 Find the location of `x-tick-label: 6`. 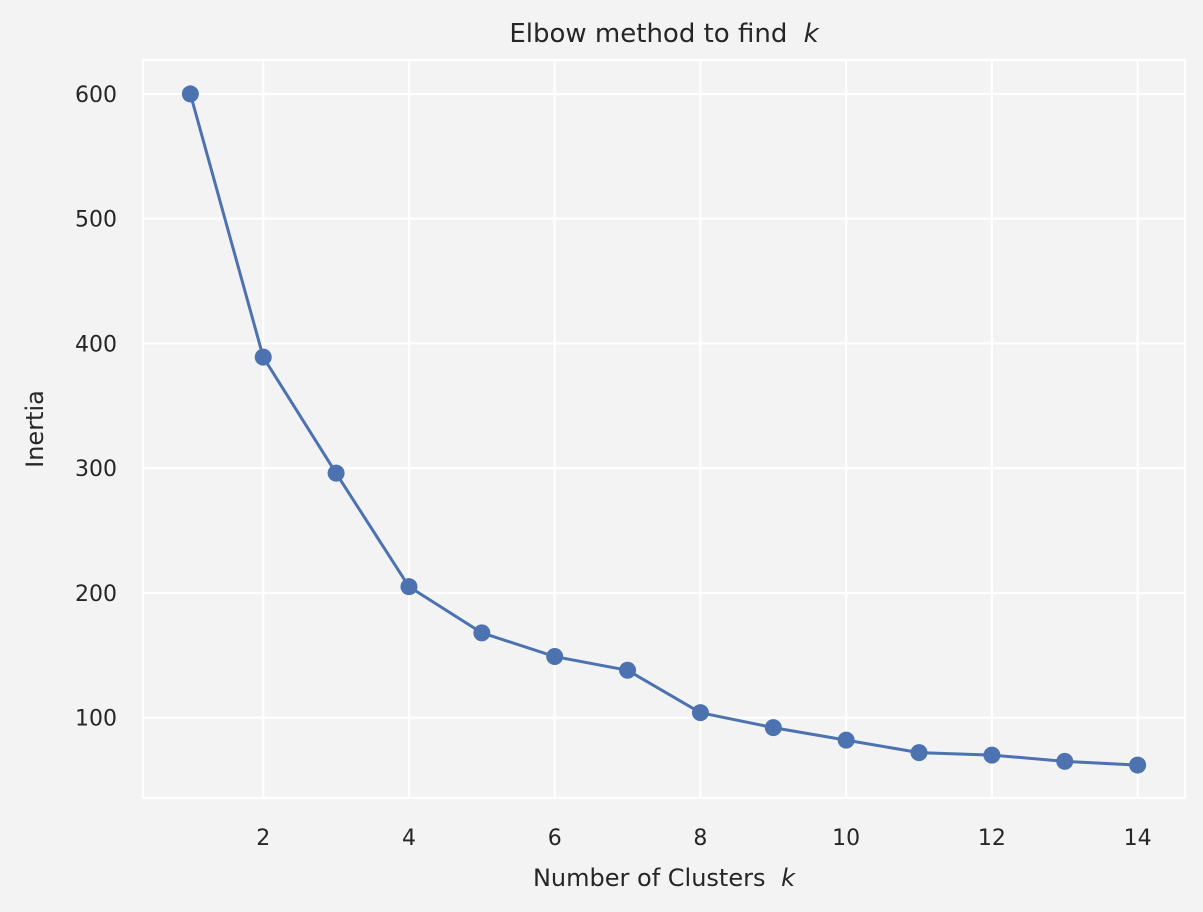

x-tick-label: 6 is located at coordinates (555, 838).